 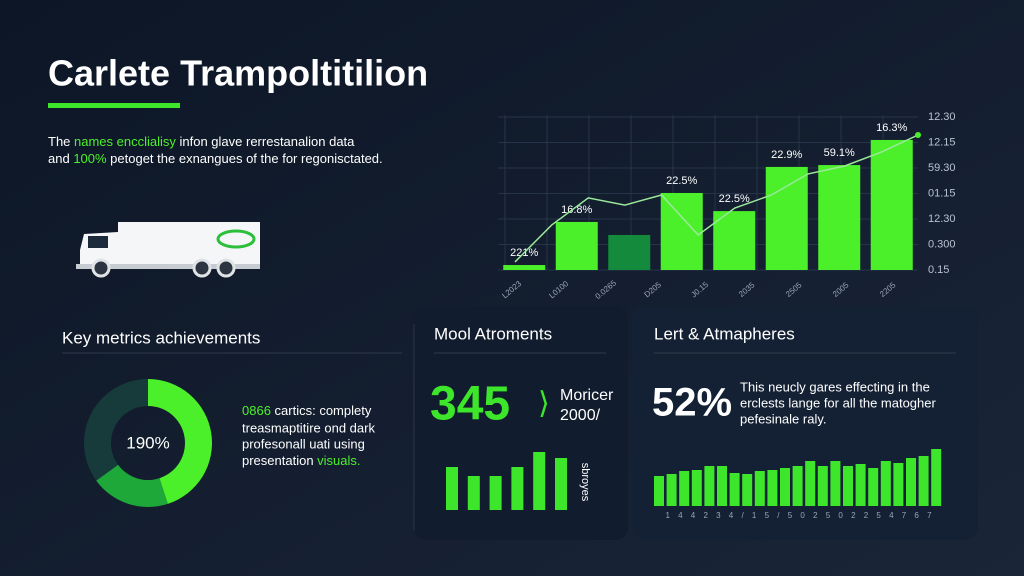 What do you see at coordinates (942, 244) in the screenshot?
I see `axis-label: 0.300` at bounding box center [942, 244].